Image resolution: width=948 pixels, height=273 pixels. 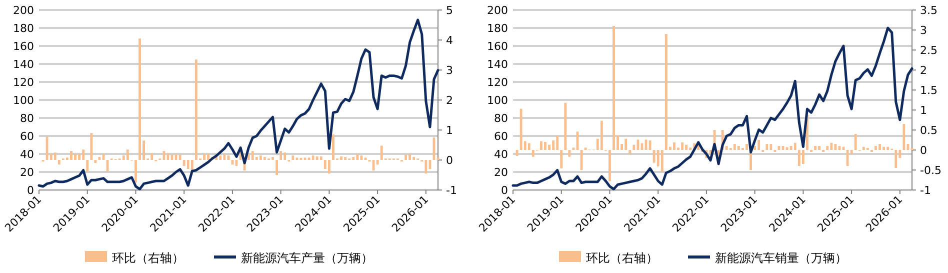 What do you see at coordinates (27, 154) in the screenshot?
I see `y-tick-label: 40` at bounding box center [27, 154].